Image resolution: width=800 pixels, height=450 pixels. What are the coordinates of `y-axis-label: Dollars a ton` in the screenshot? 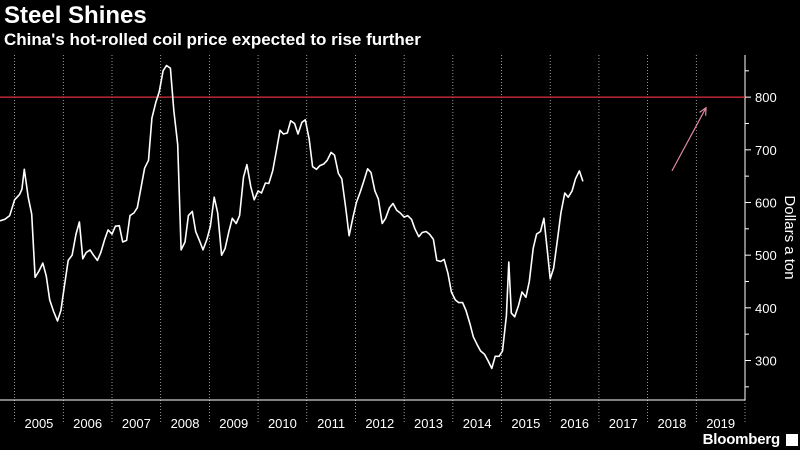 It's located at (789, 237).